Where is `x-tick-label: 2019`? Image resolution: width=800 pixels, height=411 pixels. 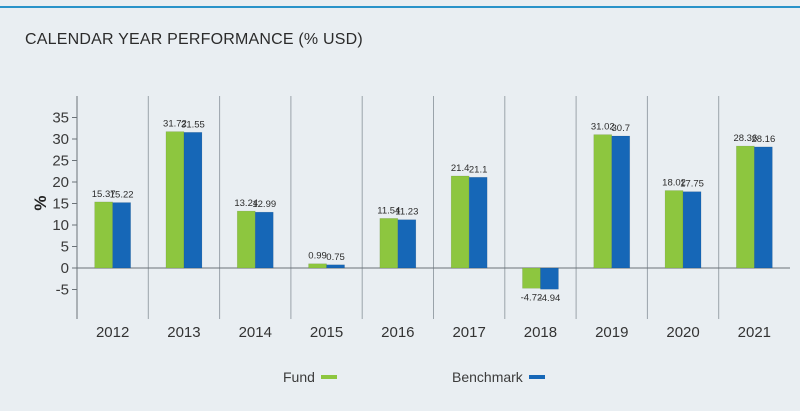
x-tick-label: 2019 is located at coordinates (611, 332).